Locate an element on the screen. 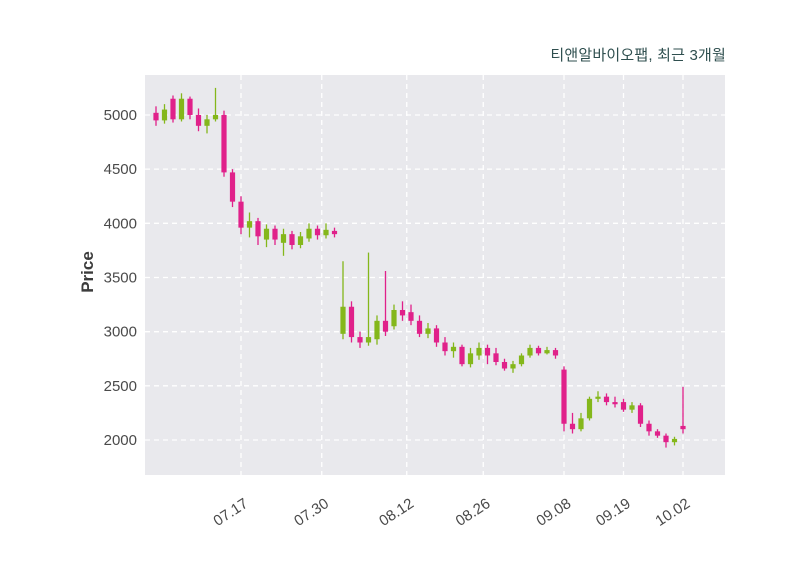  x-tick-labels: 07.17 07.30 08.12 08.26 09.08 09.19 10.02 is located at coordinates (451, 512).